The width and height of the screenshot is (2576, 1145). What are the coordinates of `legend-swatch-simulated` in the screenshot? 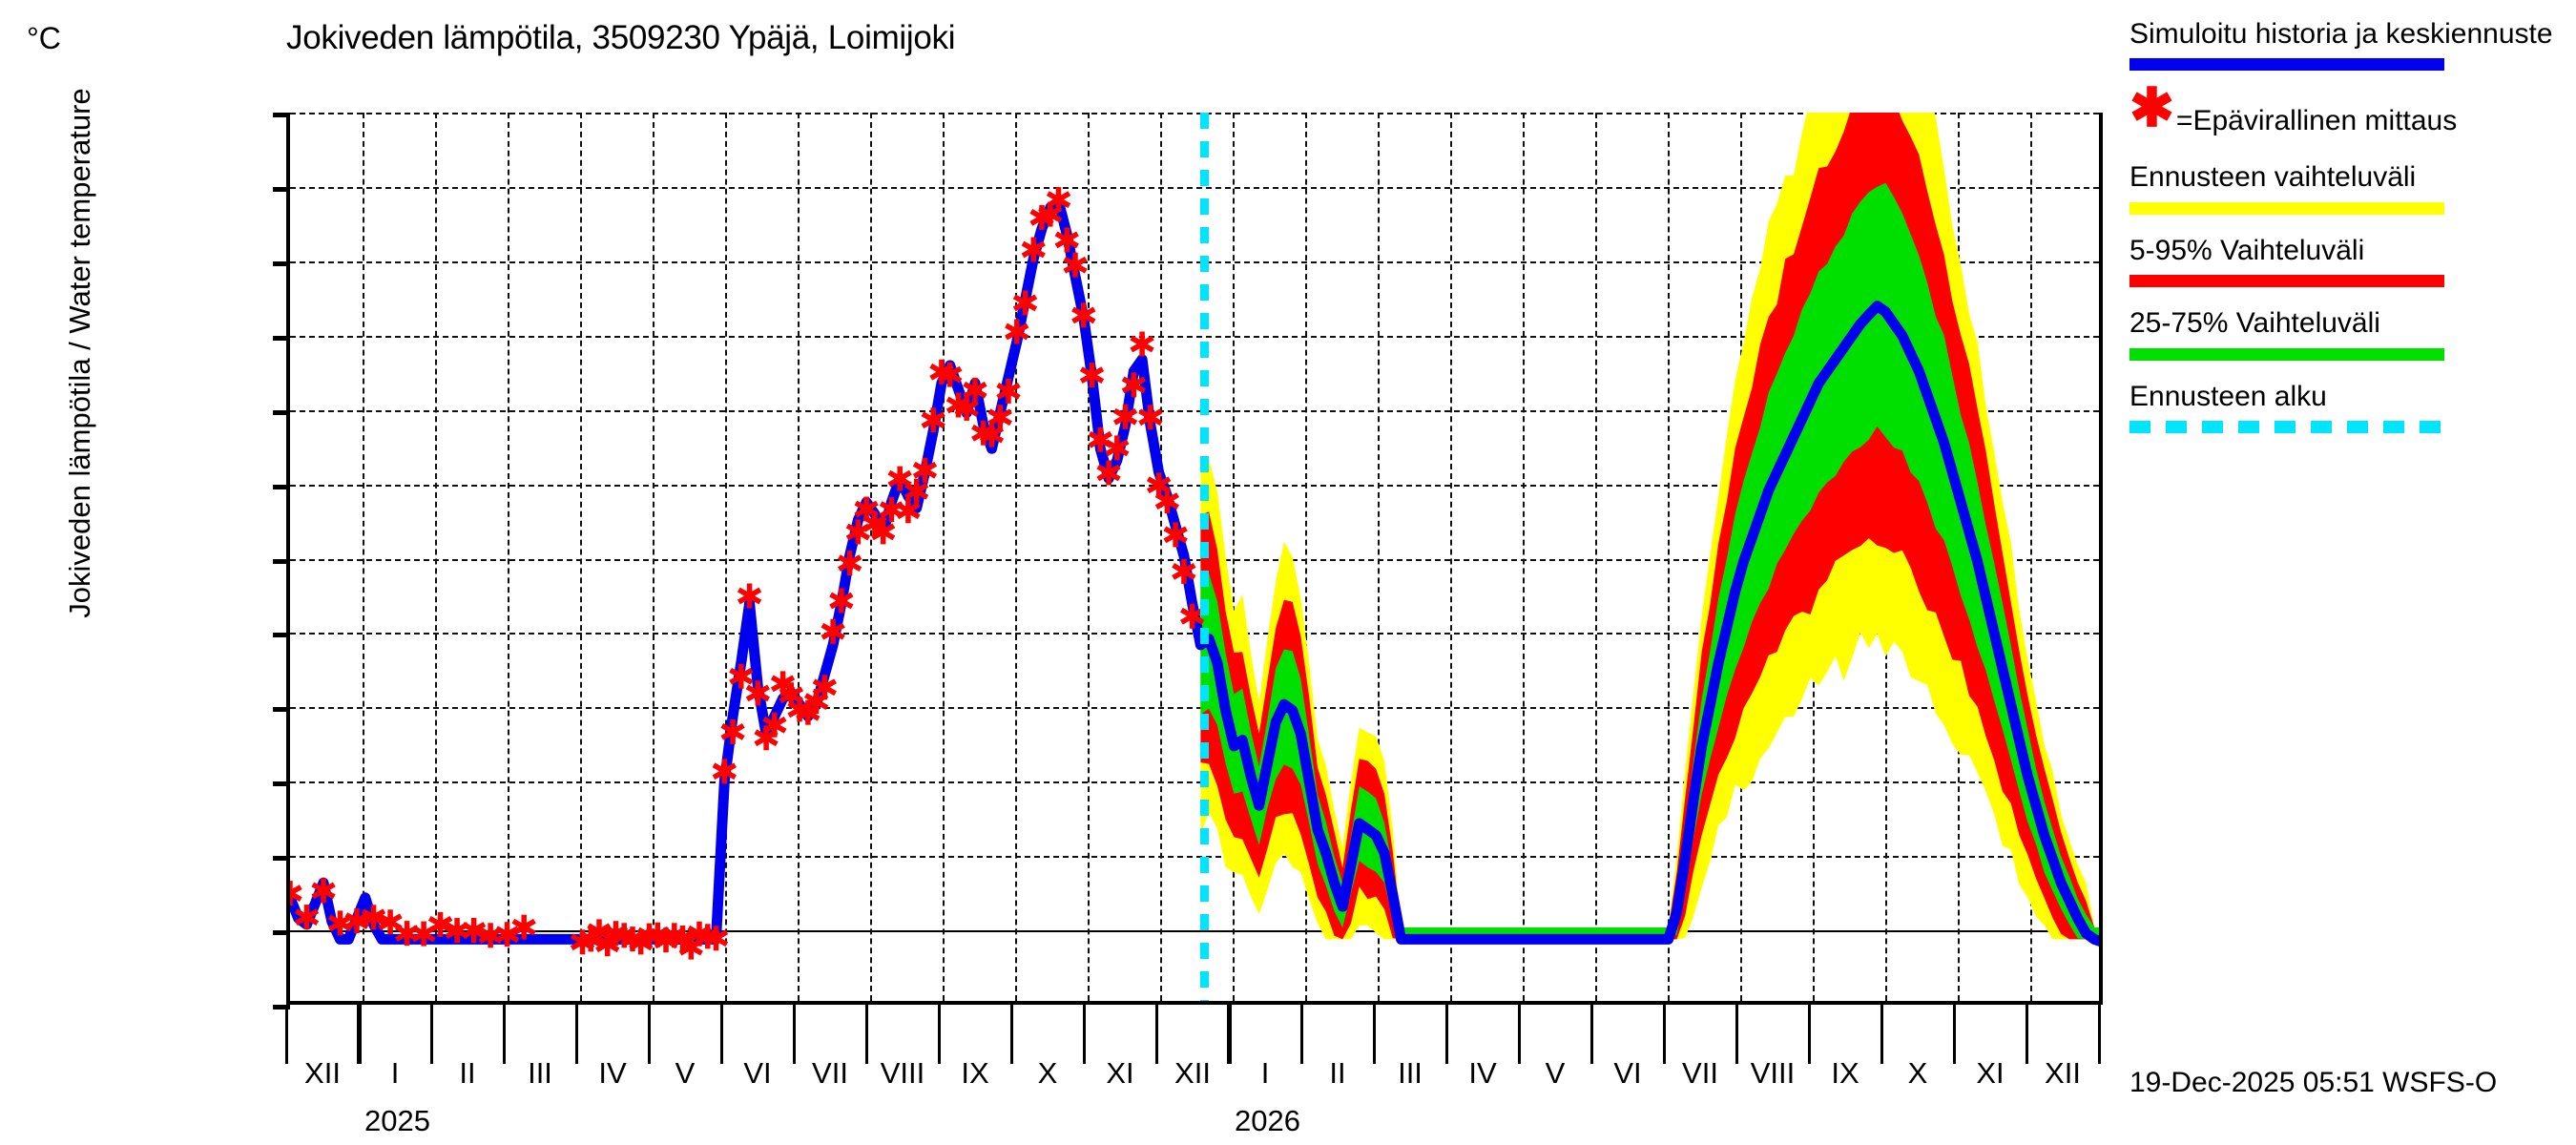 It's located at (2286, 65).